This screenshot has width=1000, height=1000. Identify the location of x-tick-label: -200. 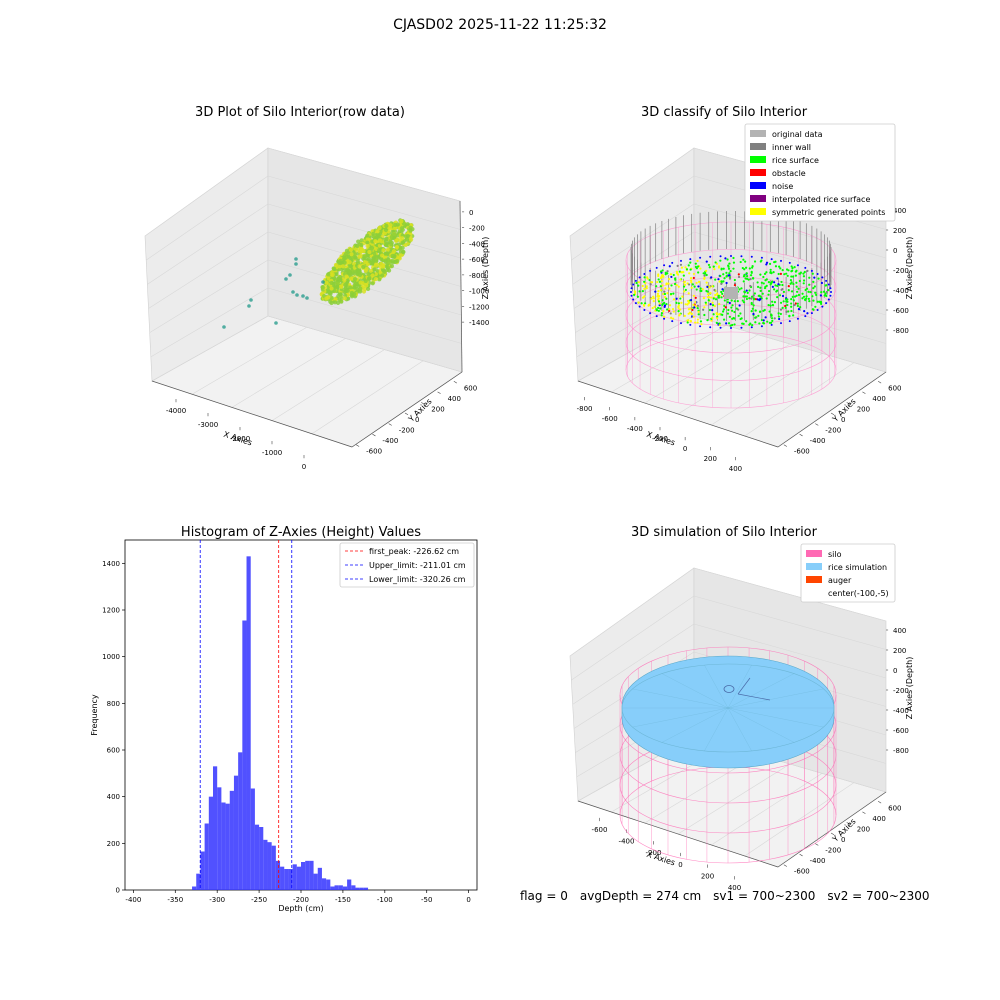
(301, 900).